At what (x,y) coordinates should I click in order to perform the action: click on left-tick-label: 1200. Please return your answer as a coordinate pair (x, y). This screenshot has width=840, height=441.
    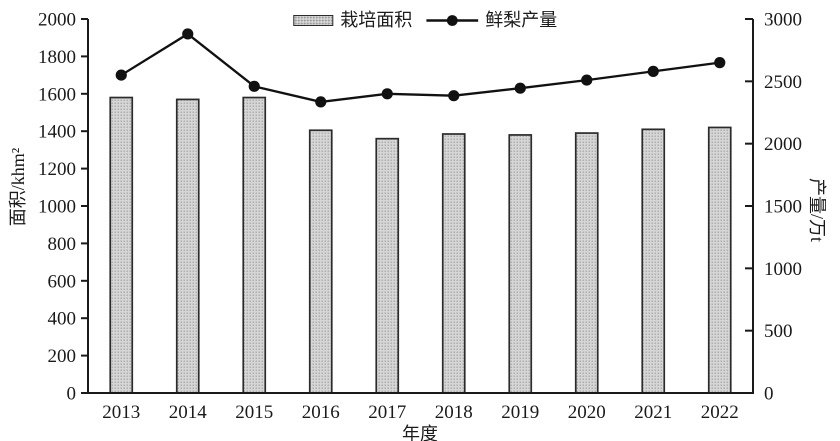
    Looking at the image, I should click on (57, 169).